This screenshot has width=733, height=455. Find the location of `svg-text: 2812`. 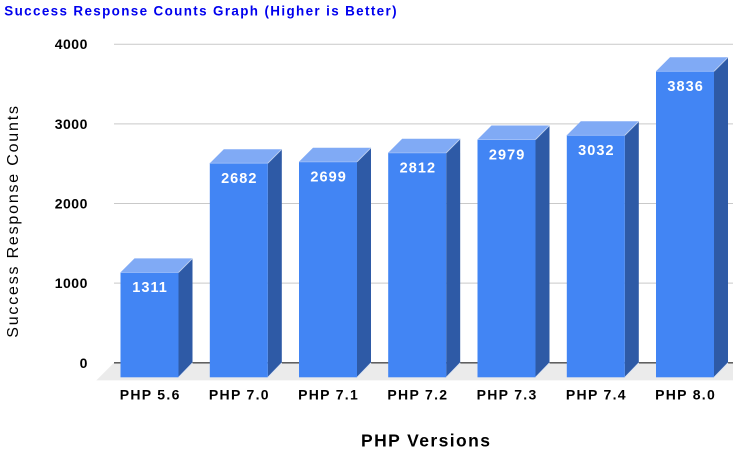

svg-text: 2812 is located at coordinates (418, 169).